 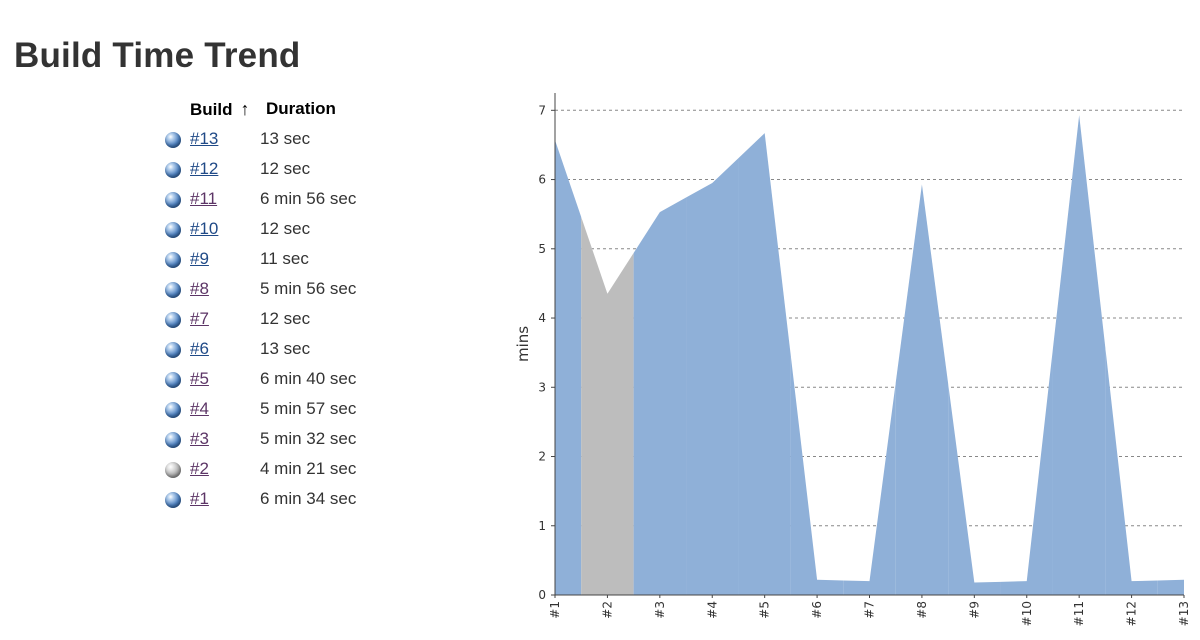 I want to click on x-tick-label: #7, so click(x=870, y=610).